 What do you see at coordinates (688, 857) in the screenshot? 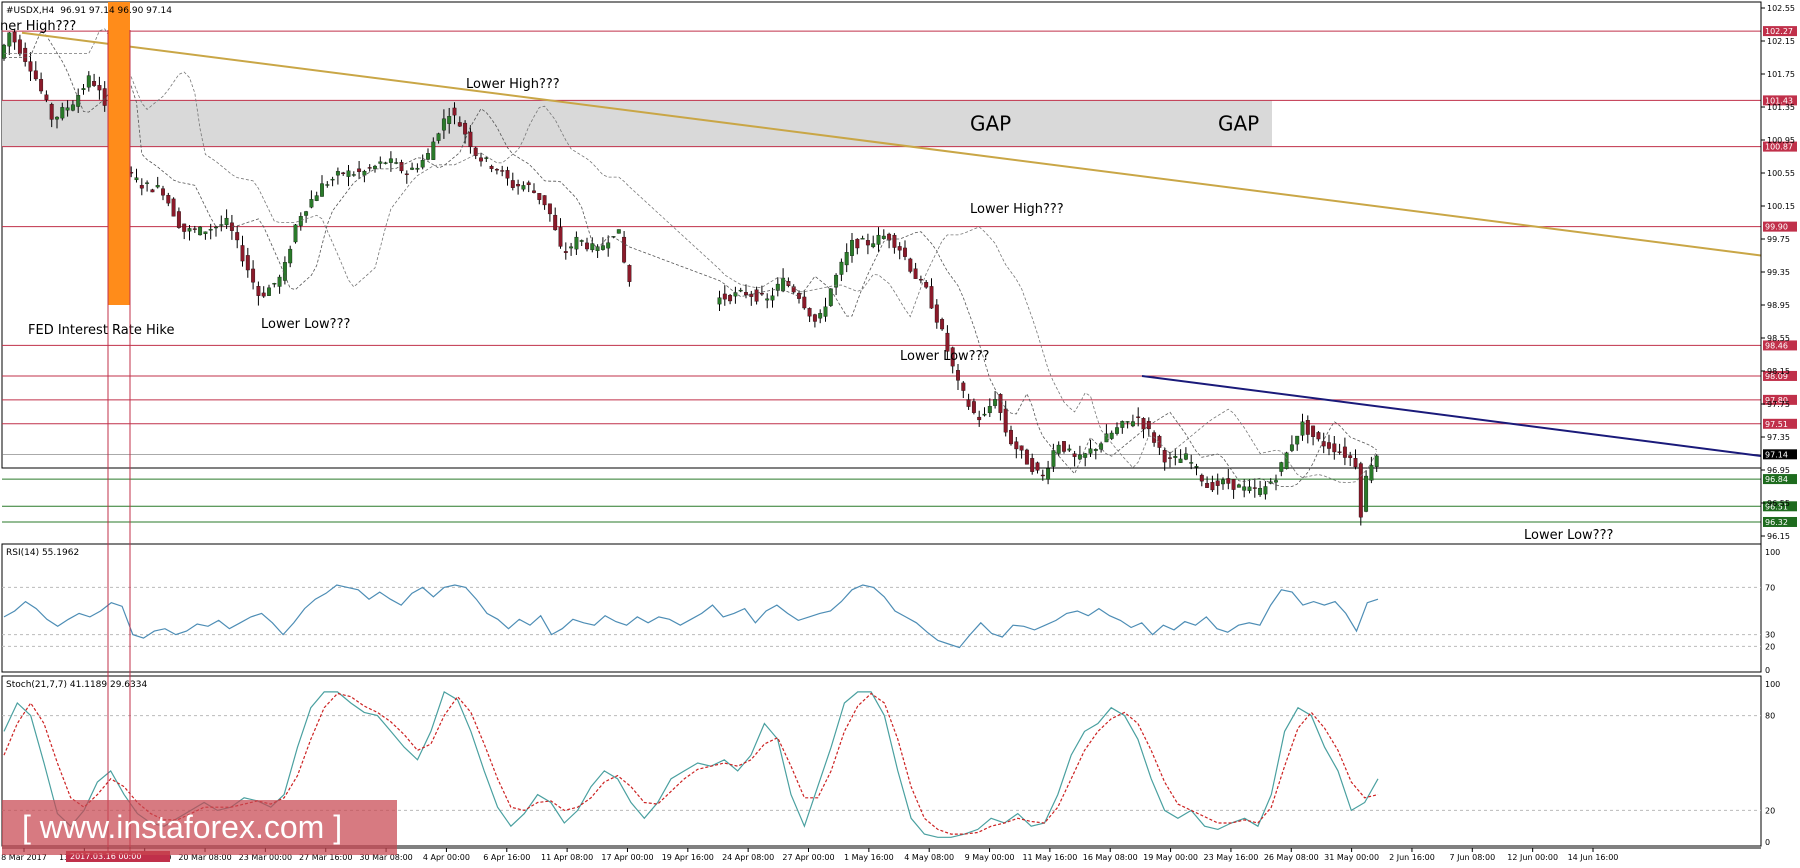
I see `time-tick-label: 19 Apr 16:00` at bounding box center [688, 857].